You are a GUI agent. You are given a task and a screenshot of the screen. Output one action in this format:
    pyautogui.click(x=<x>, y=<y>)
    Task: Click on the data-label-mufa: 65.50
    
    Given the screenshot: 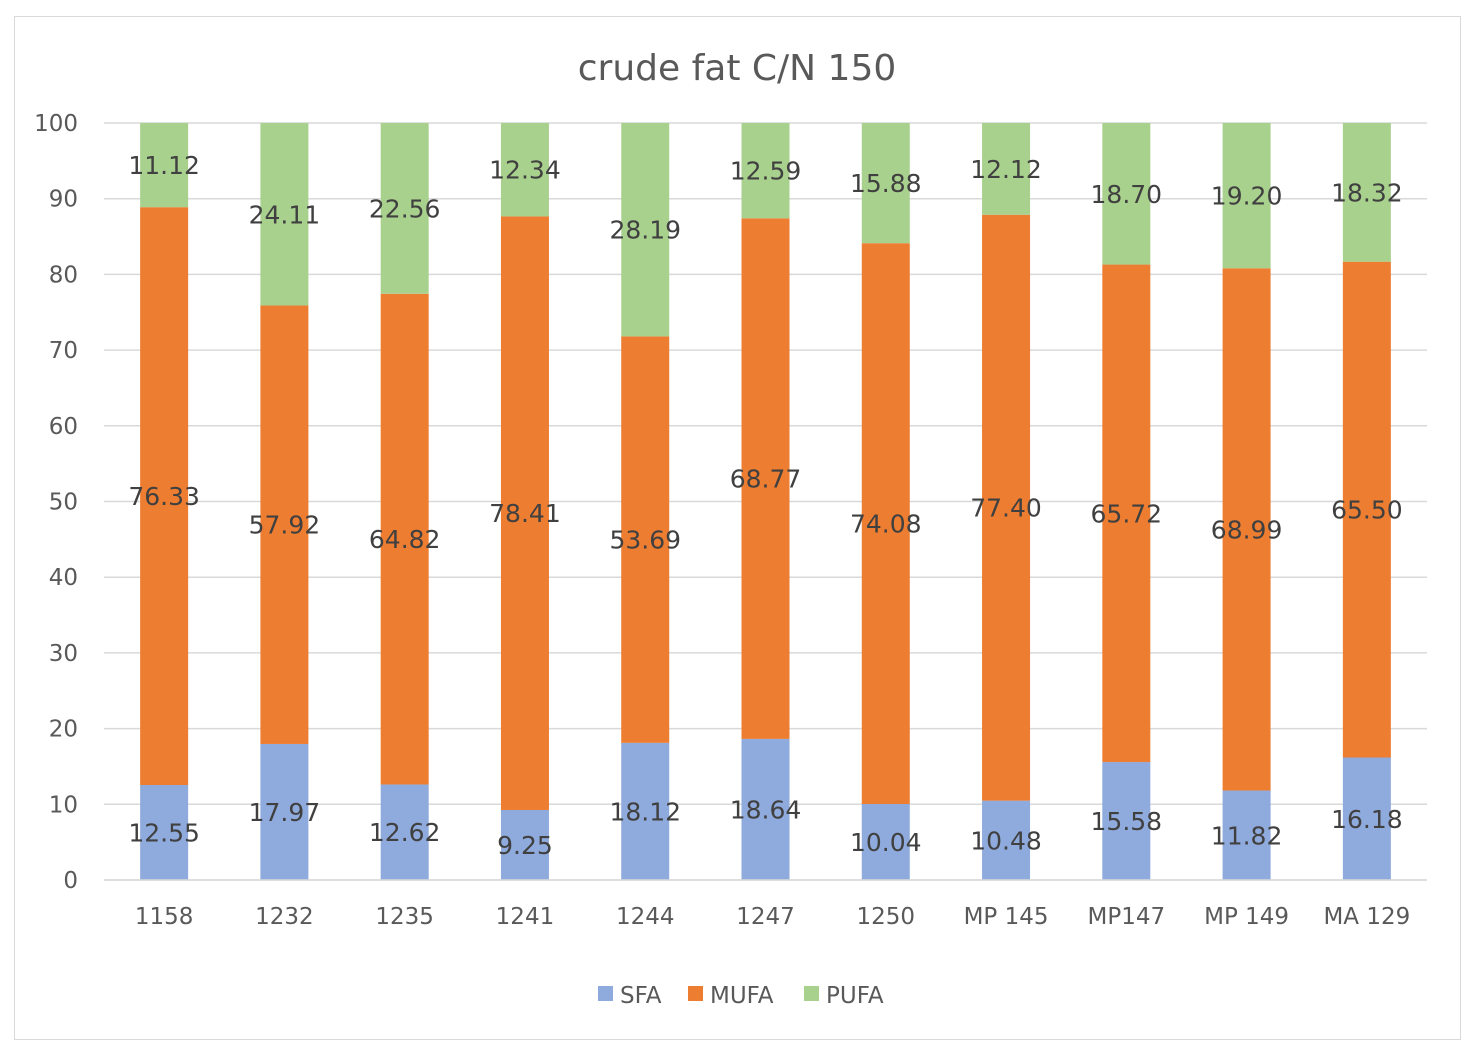 What is the action you would take?
    pyautogui.click(x=1367, y=510)
    